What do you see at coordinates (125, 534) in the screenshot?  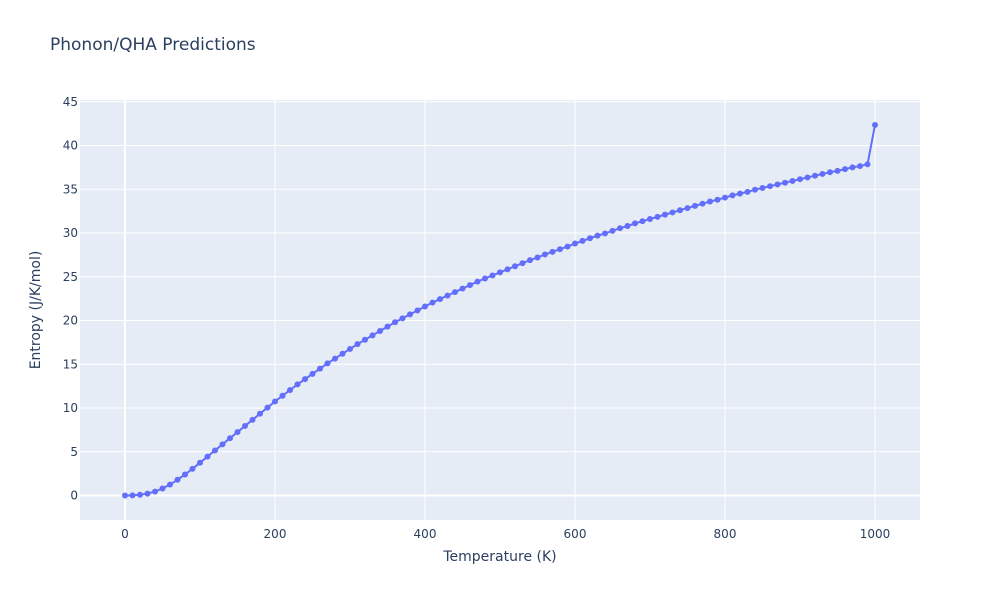 I see `x-tick-label: 0` at bounding box center [125, 534].